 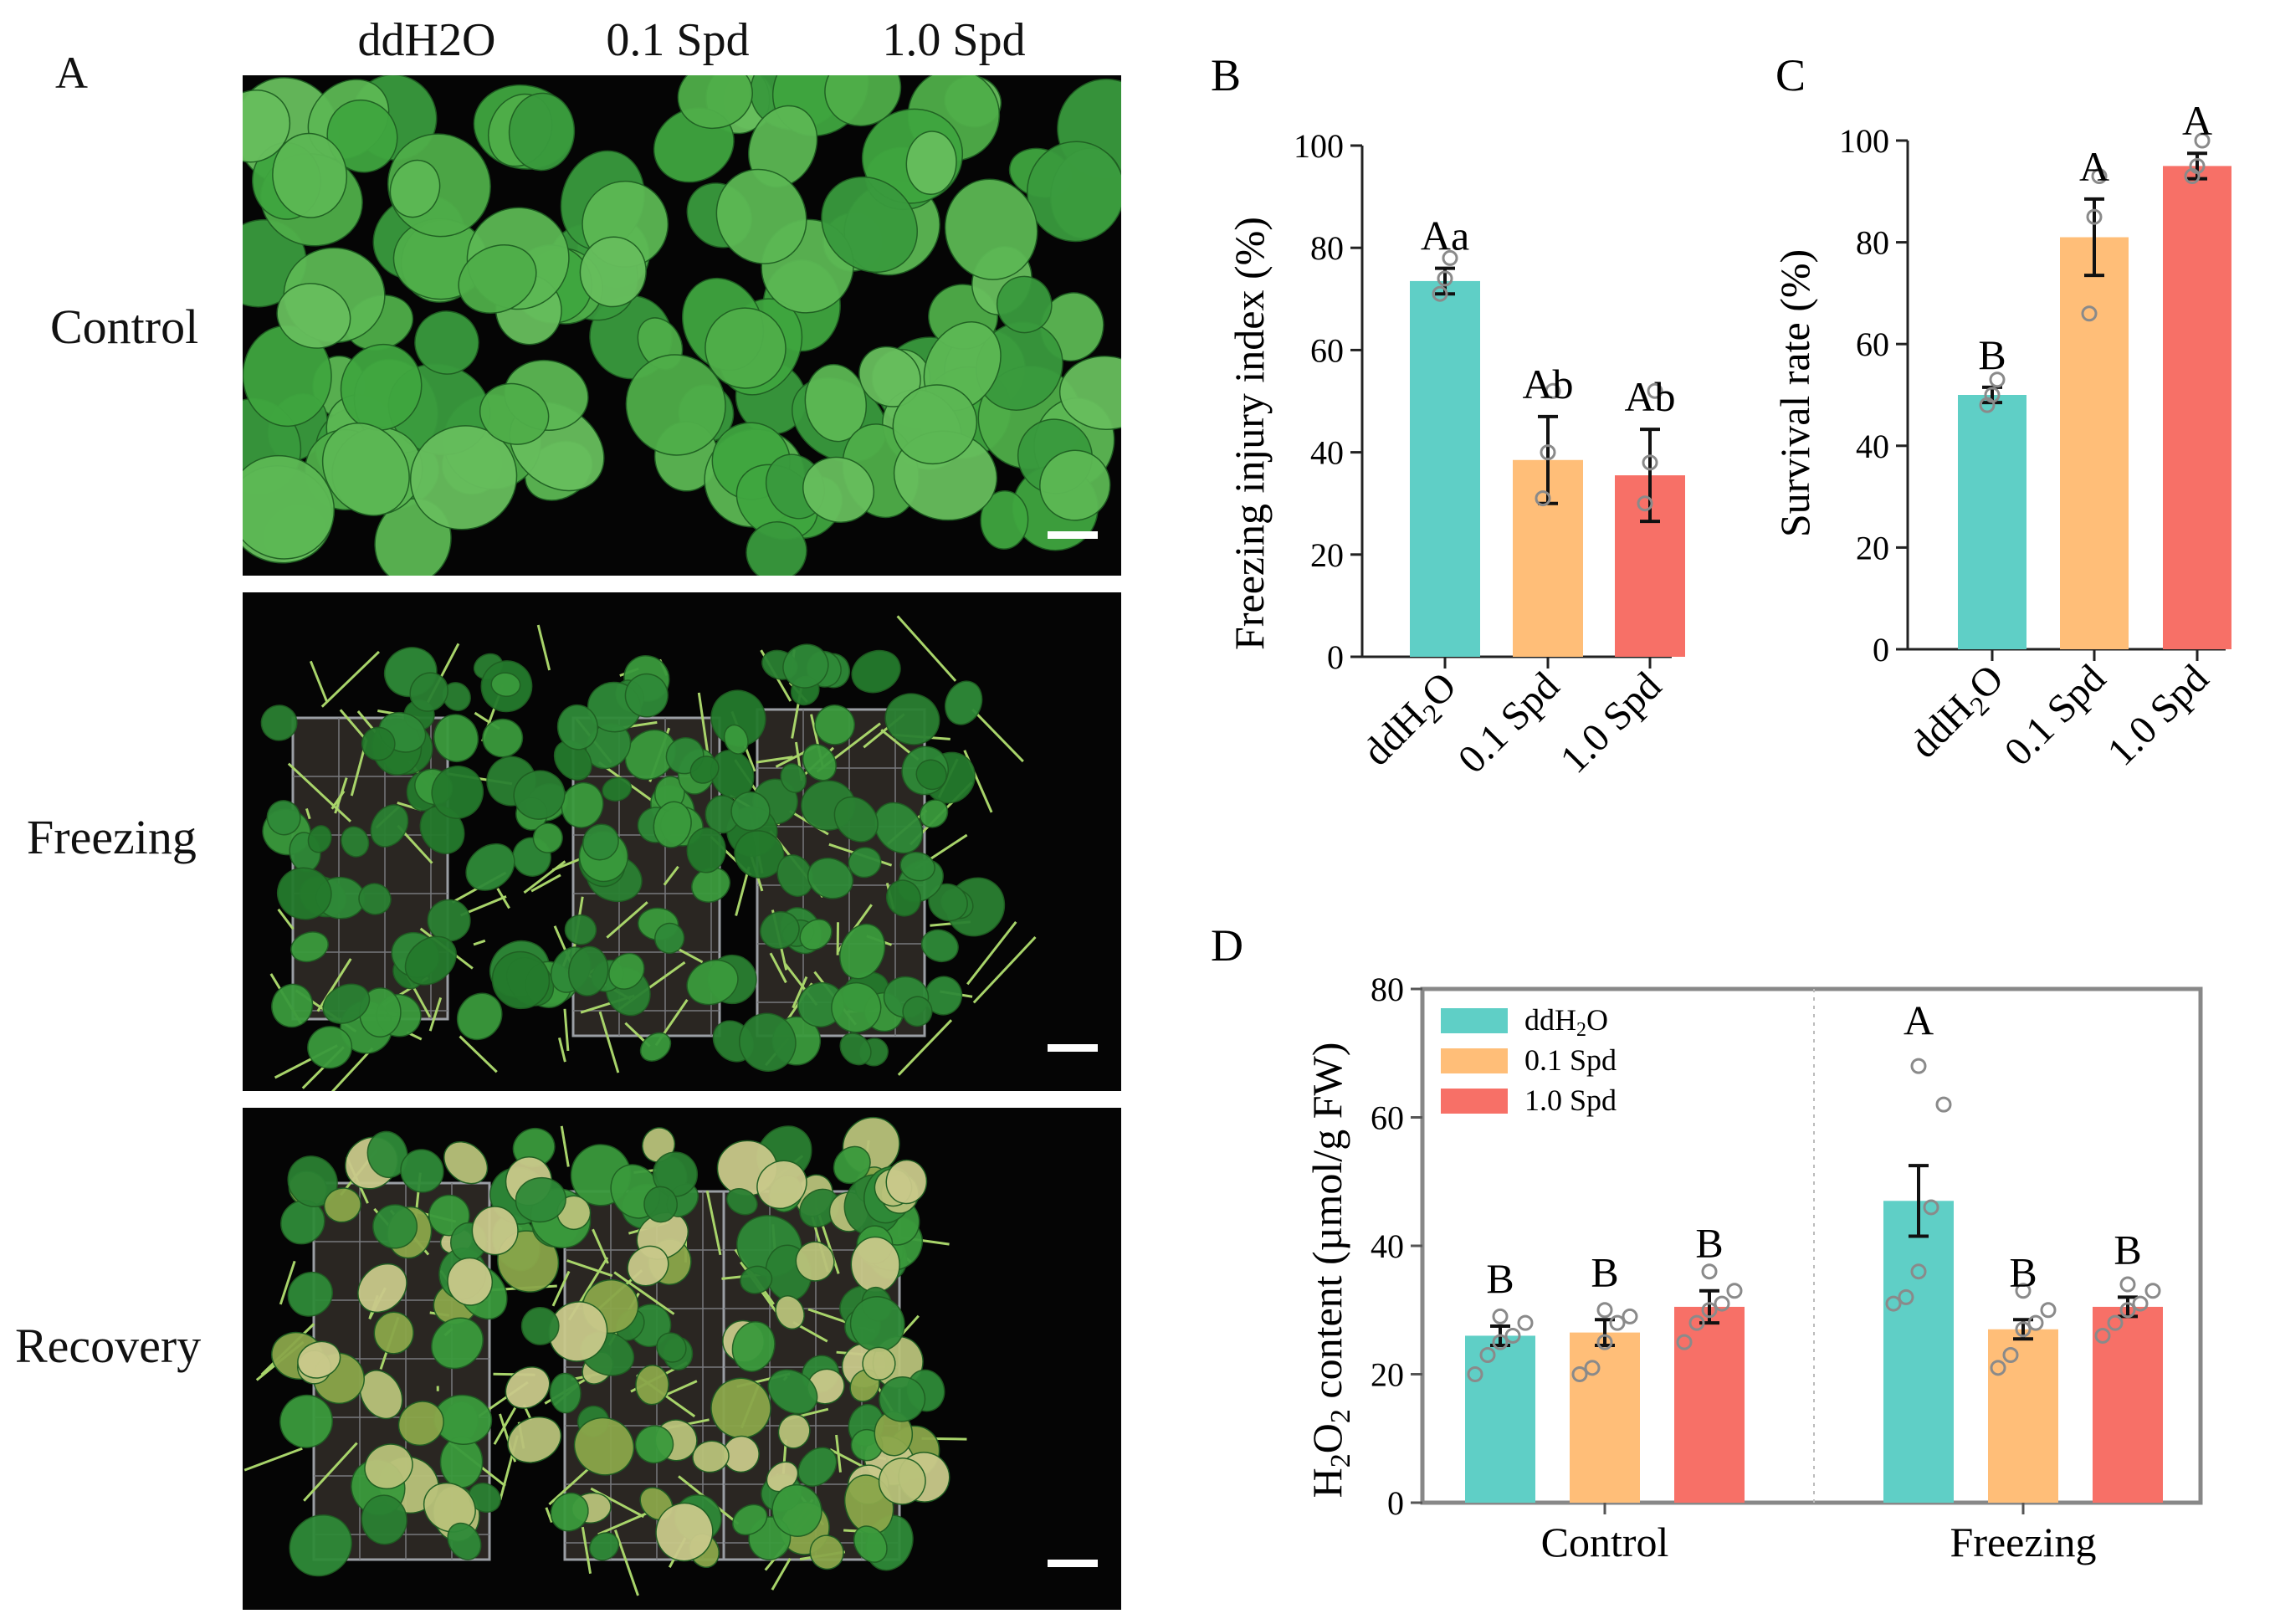 What do you see at coordinates (1566, 1022) in the screenshot?
I see `legend-label: ddH2O` at bounding box center [1566, 1022].